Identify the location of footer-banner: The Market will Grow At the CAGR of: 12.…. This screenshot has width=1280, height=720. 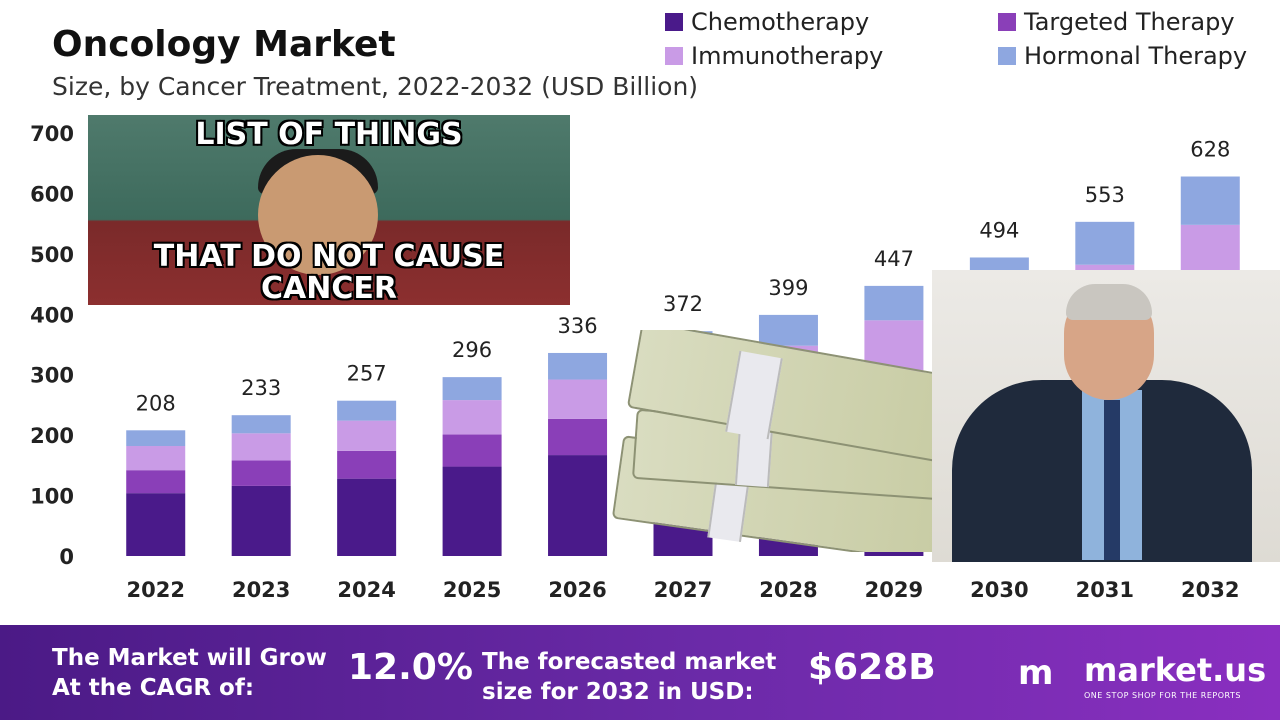
(640, 672).